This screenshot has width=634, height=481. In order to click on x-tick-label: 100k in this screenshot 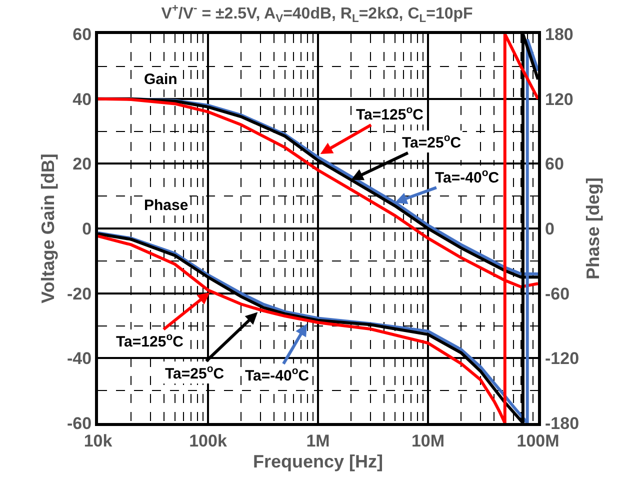, I will do `click(208, 440)`.